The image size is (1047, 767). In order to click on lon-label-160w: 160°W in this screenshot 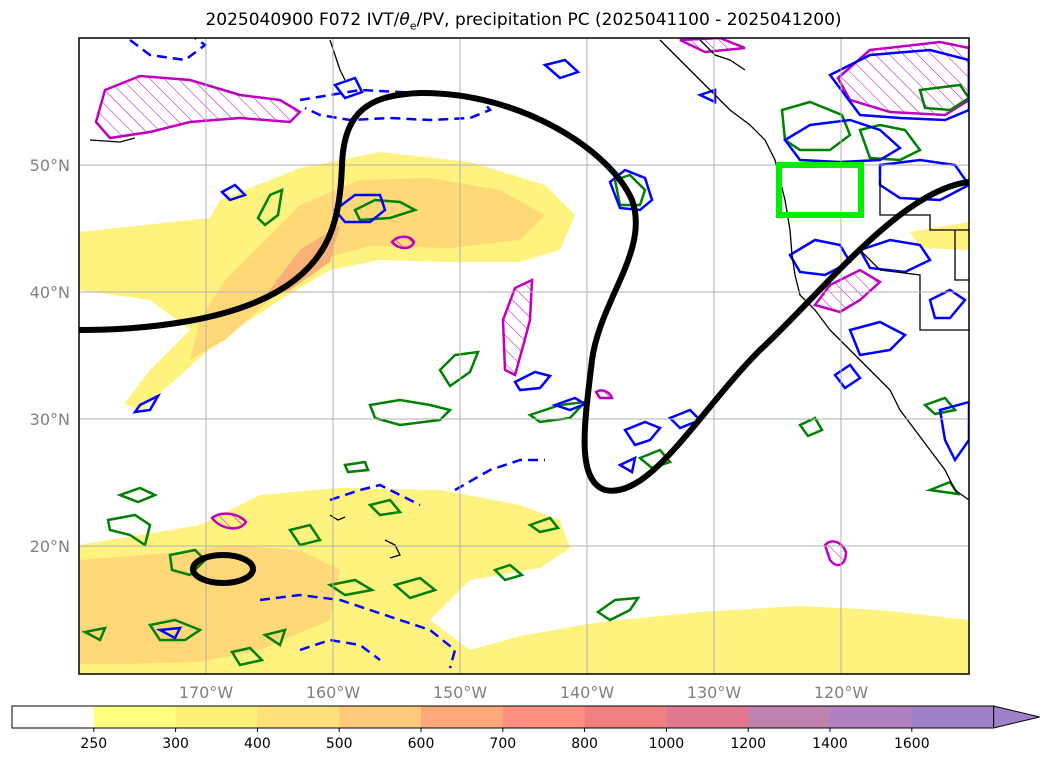, I will do `click(333, 692)`.